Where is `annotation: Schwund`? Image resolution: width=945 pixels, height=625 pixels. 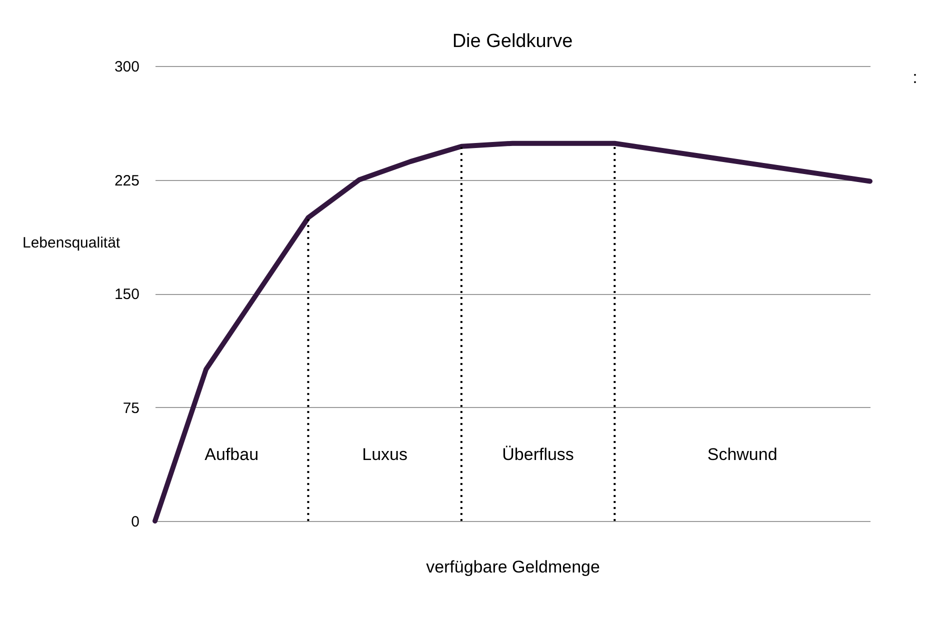
annotation: Schwund is located at coordinates (742, 454).